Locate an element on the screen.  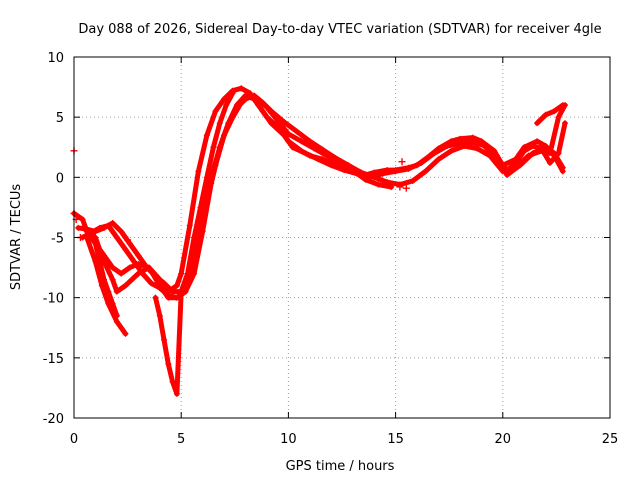
y-tick-label: -10 is located at coordinates (53, 299).